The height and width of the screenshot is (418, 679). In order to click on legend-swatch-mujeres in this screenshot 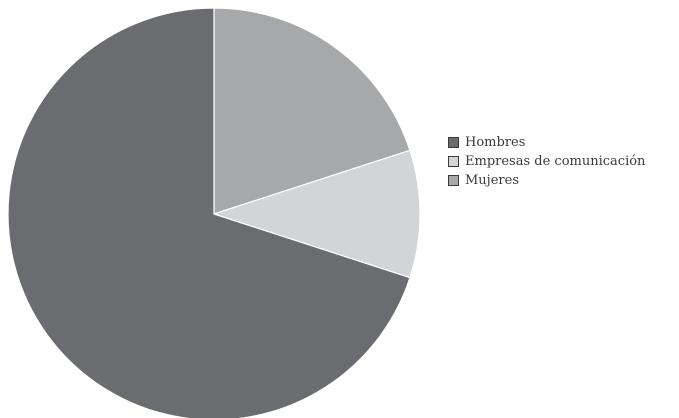, I will do `click(453, 180)`.